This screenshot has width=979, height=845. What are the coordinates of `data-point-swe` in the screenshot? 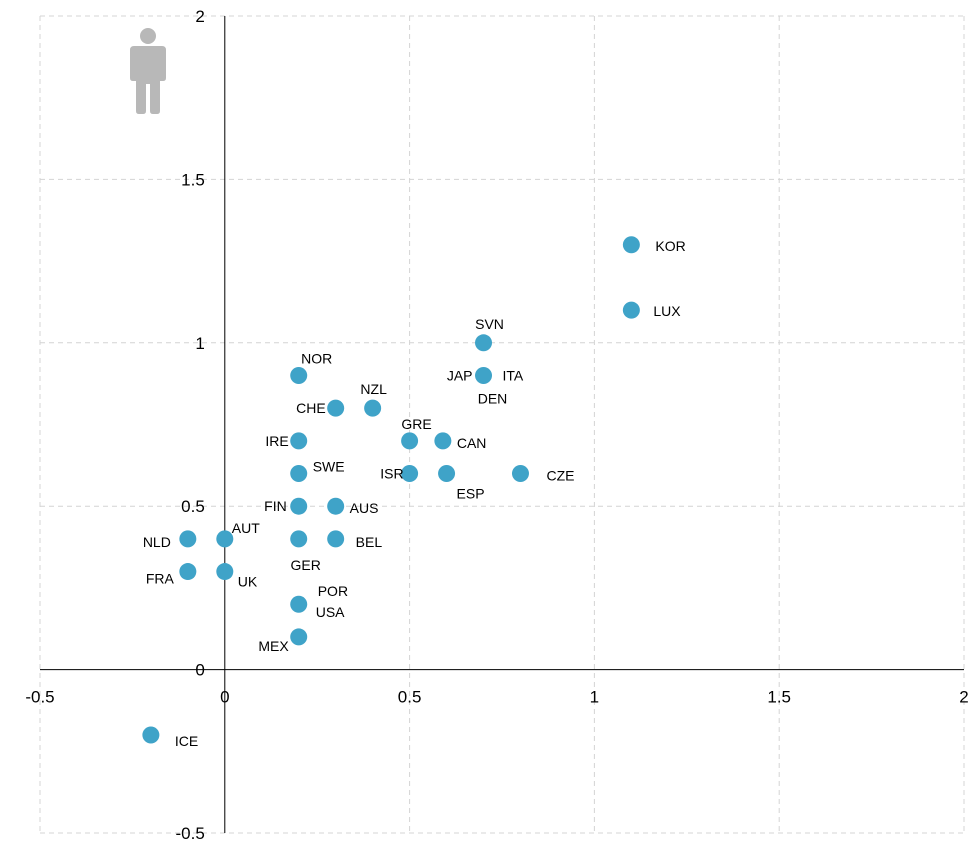 It's located at (299, 474).